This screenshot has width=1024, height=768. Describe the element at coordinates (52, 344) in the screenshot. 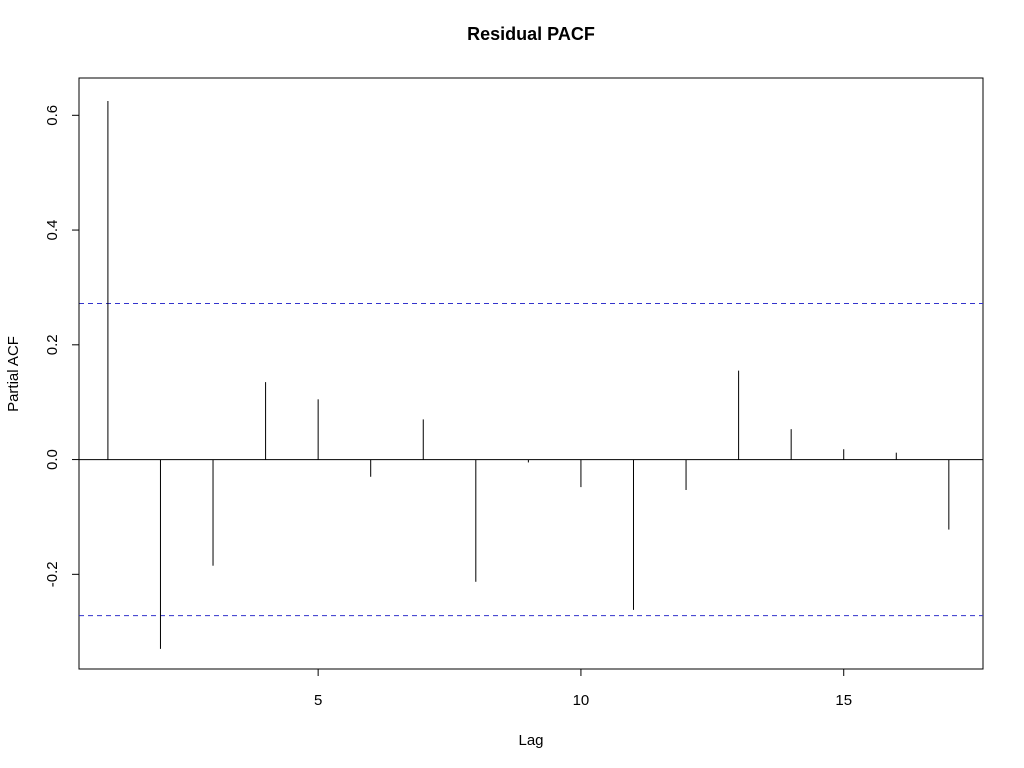

I see `y-tick-label: 0.2` at that location.